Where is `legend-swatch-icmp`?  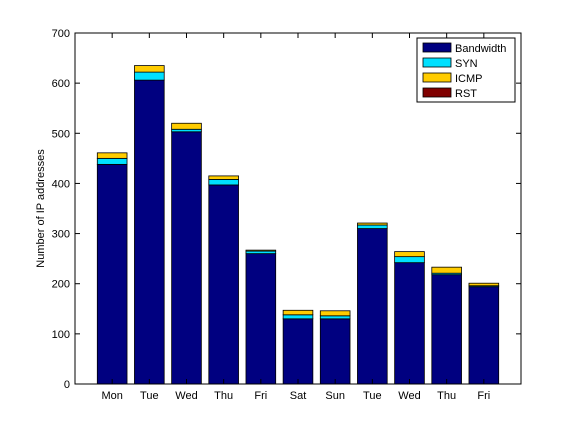 legend-swatch-icmp is located at coordinates (437, 77).